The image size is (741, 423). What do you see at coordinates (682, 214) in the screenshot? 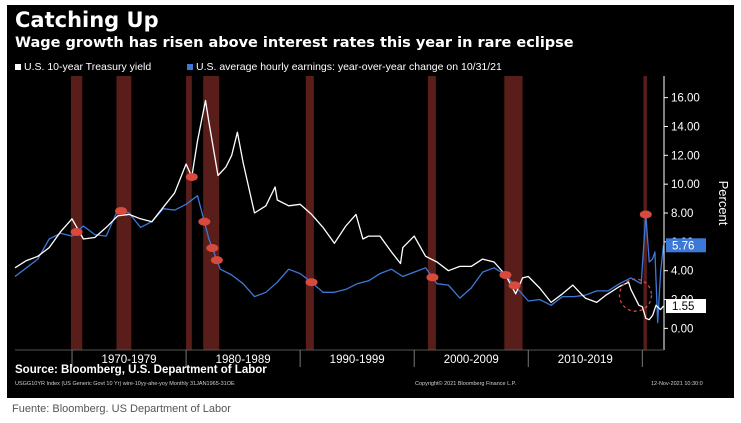
I see `y-tick-label-4: 8.00` at bounding box center [682, 214].